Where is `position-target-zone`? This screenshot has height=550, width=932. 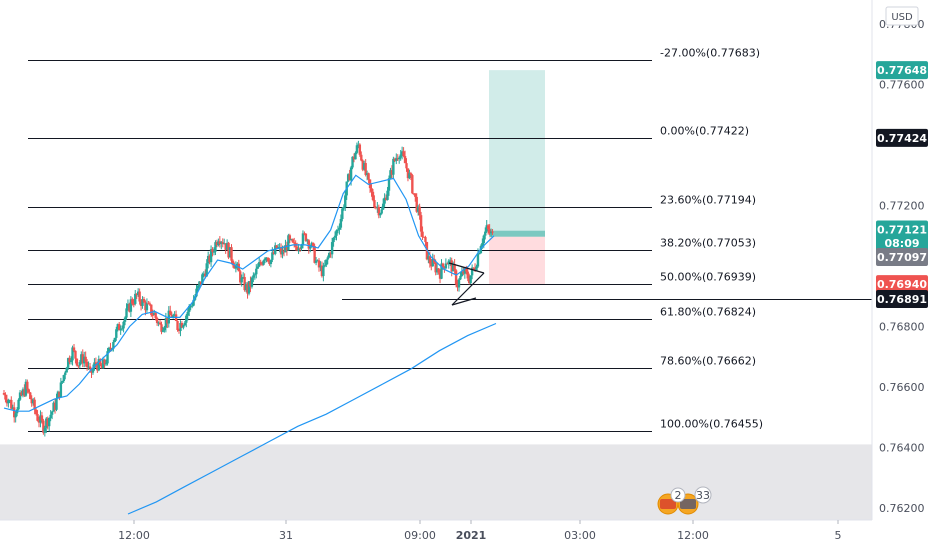
position-target-zone is located at coordinates (517, 153).